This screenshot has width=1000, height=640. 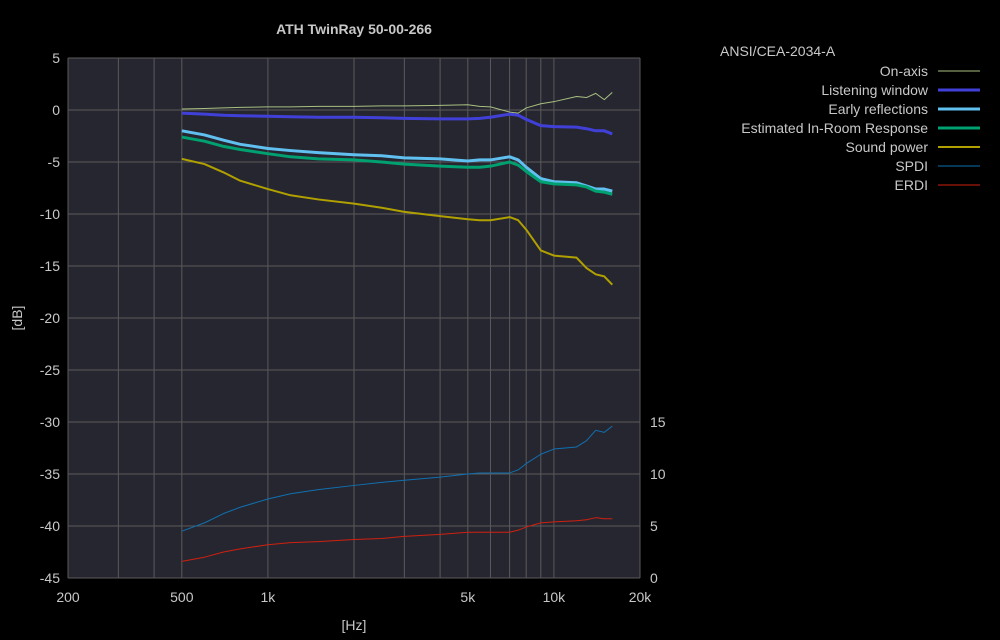 What do you see at coordinates (911, 166) in the screenshot?
I see `legend-label: SPDI` at bounding box center [911, 166].